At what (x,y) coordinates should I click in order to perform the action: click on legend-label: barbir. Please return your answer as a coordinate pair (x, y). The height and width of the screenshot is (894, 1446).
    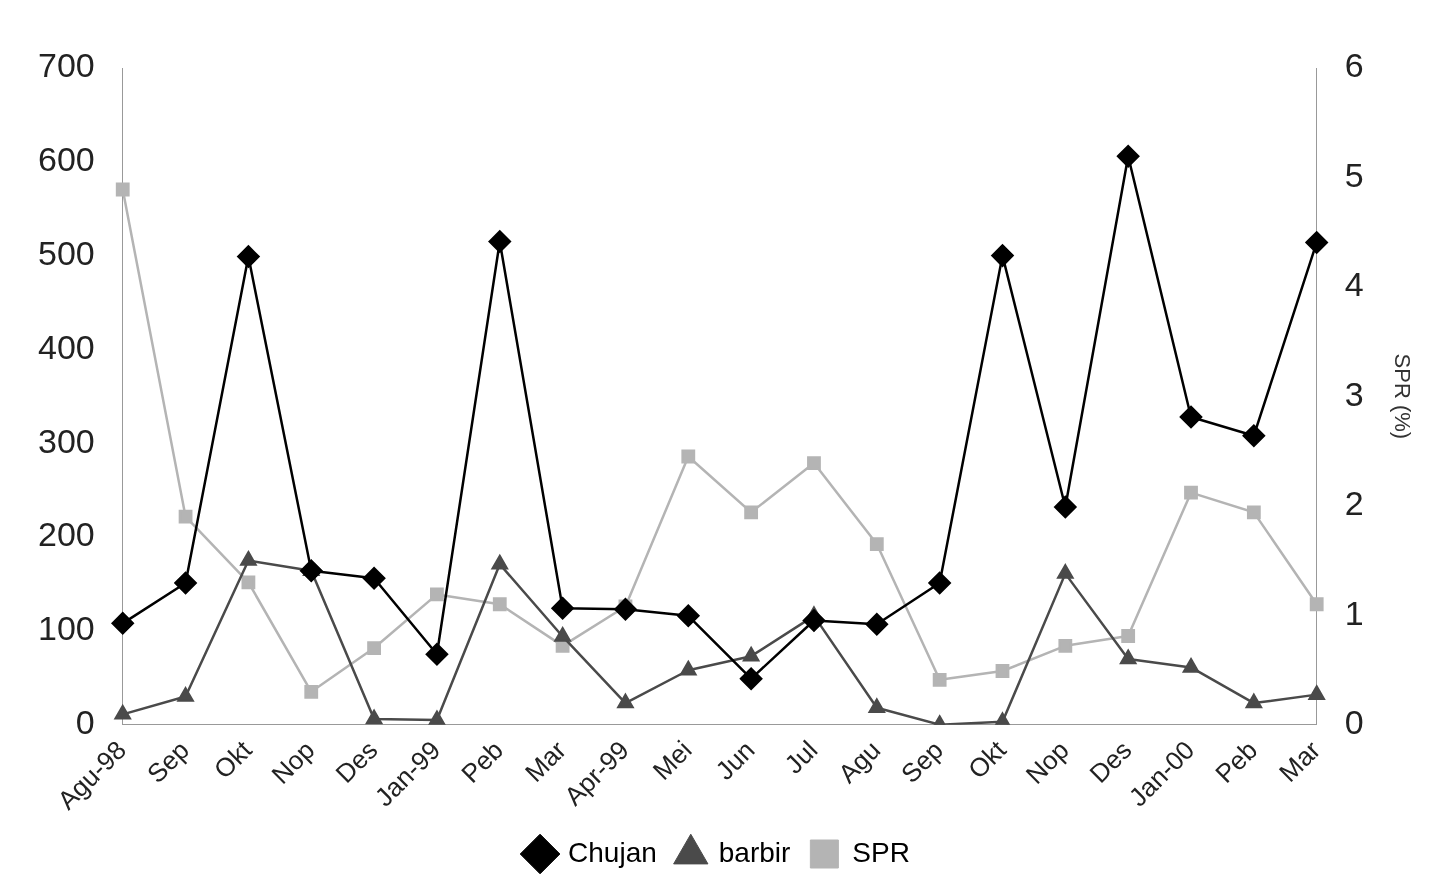
    Looking at the image, I should click on (754, 852).